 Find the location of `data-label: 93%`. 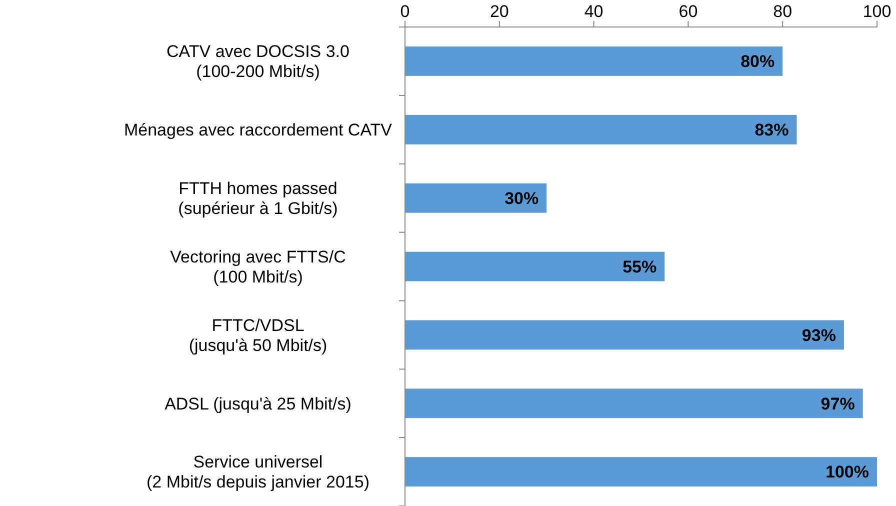

data-label: 93% is located at coordinates (819, 335).